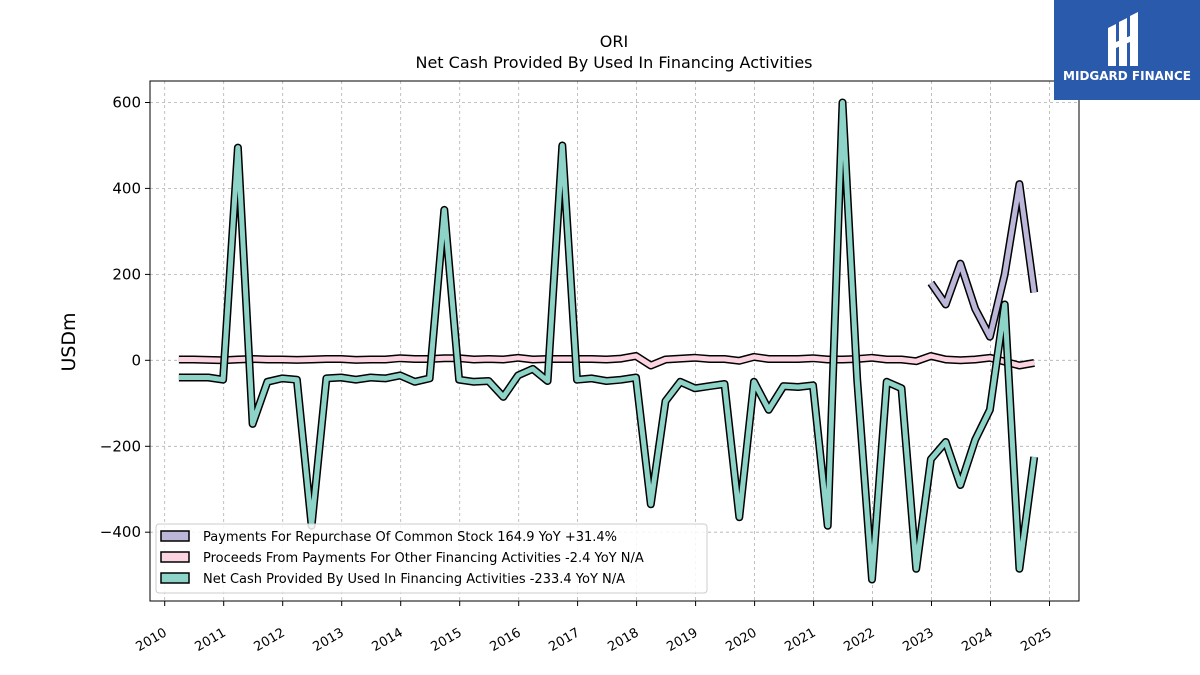  Describe the element at coordinates (614, 41) in the screenshot. I see `chart-title: ORI` at that location.